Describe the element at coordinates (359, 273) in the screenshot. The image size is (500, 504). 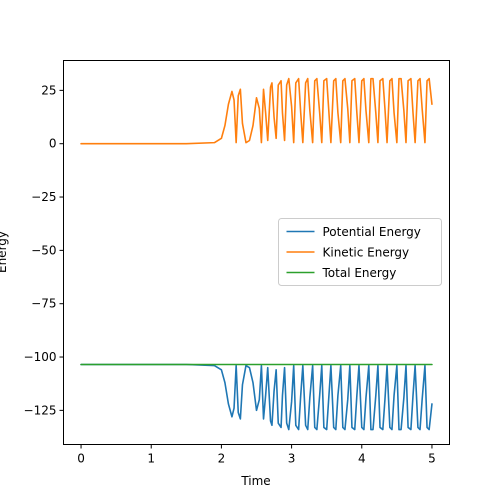
I see `legend-label-2: Total Energy` at that location.